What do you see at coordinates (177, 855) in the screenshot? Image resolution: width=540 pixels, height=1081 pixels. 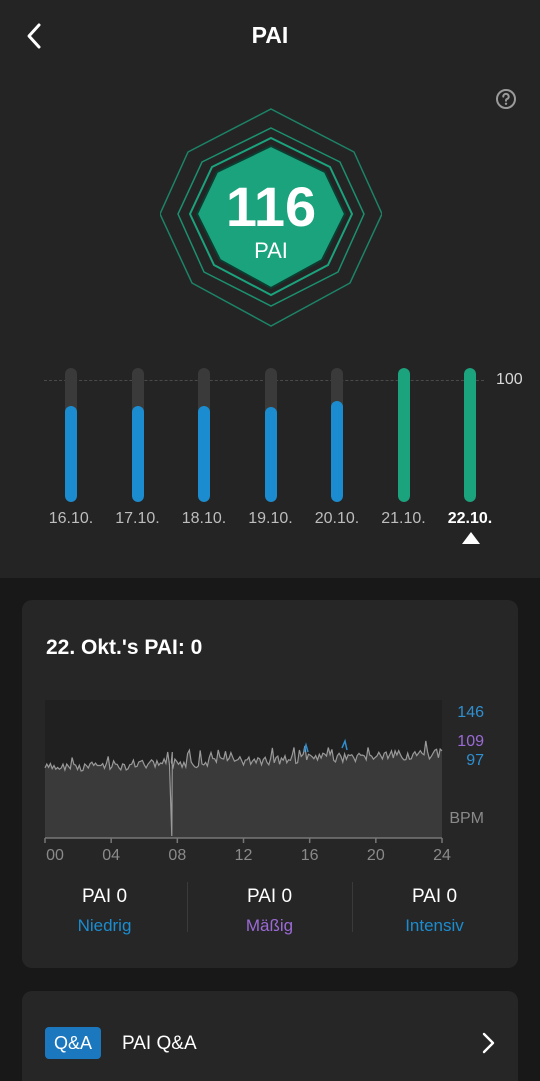 I see `chart-x-tick-label: 08` at bounding box center [177, 855].